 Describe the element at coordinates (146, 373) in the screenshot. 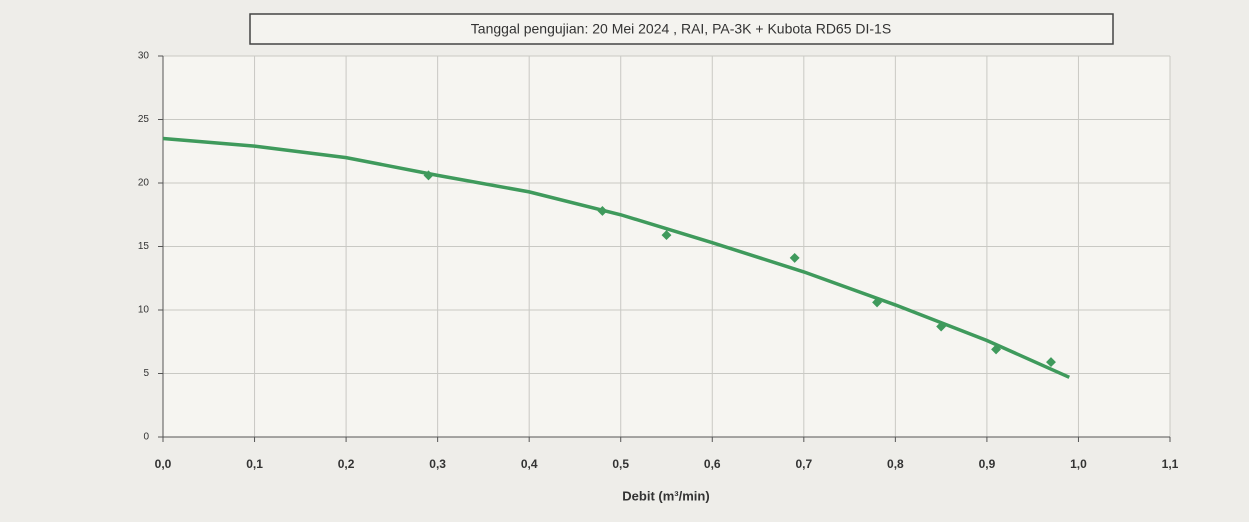

I see `y-tick-label: 5` at that location.